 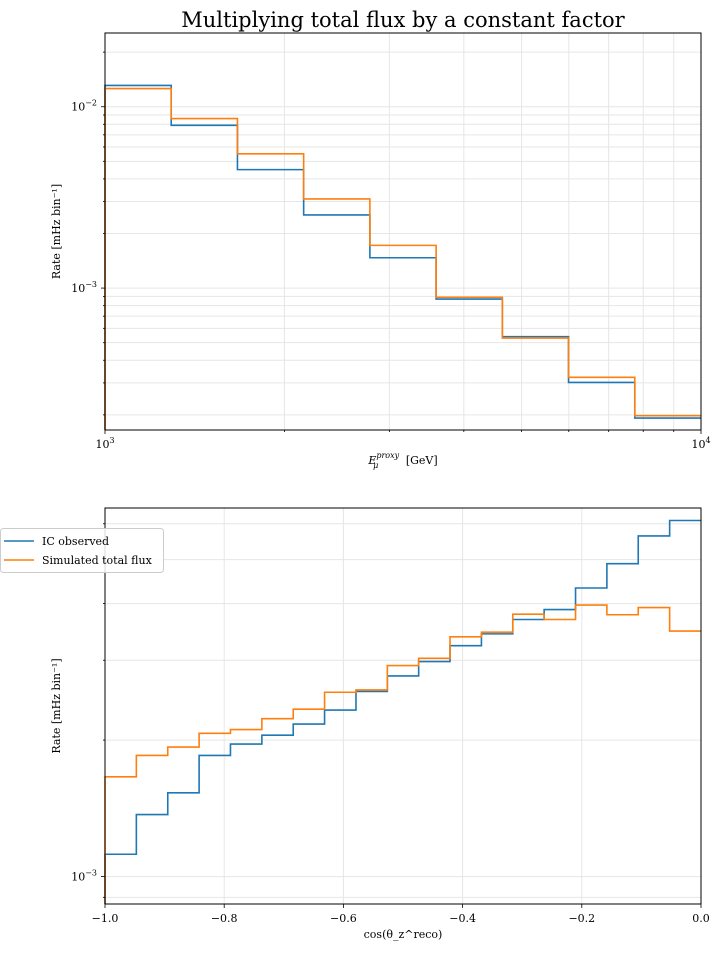 I want to click on x-axis-label: cos(θ_z^reco), so click(x=403, y=934).